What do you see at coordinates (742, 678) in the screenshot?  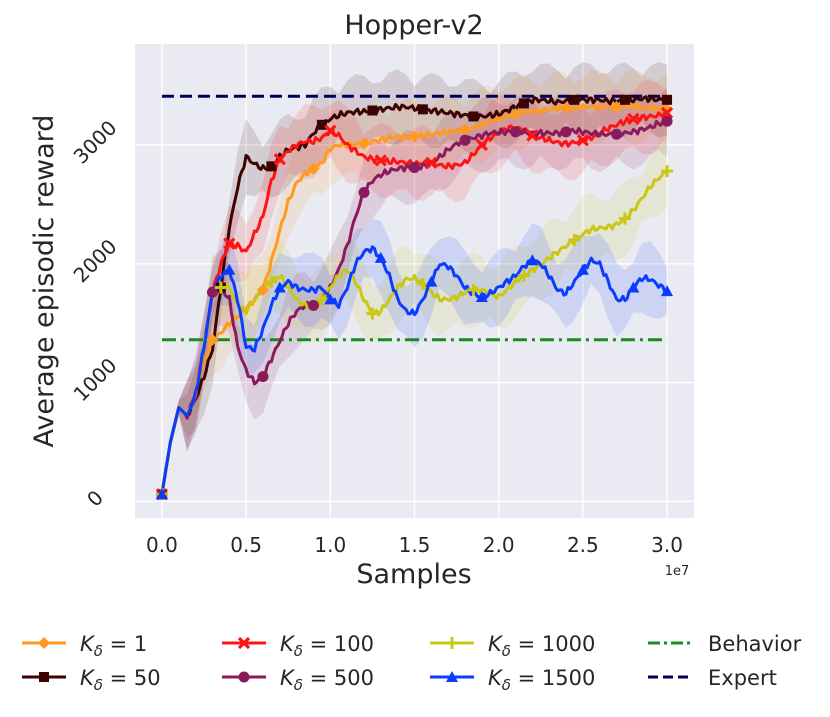 I see `legend-label: Expert` at bounding box center [742, 678].